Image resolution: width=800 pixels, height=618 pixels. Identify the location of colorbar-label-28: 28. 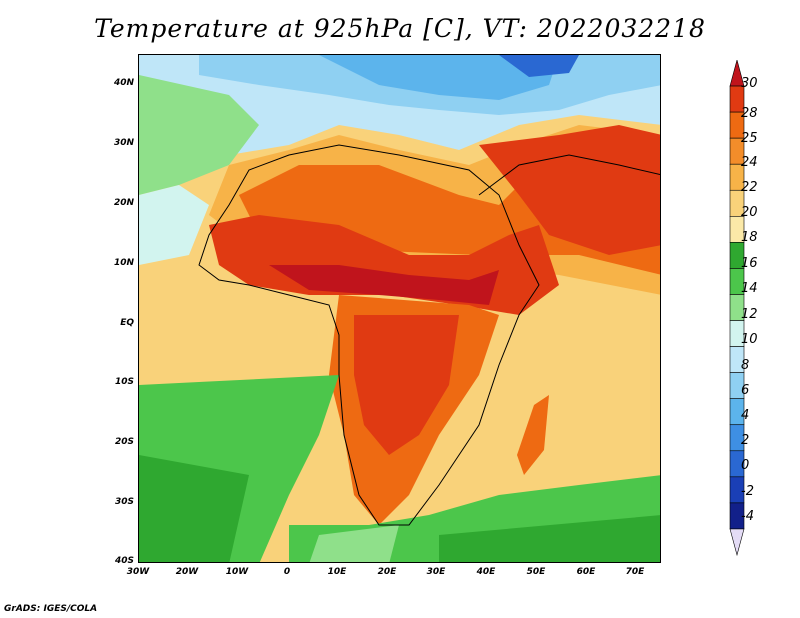
(749, 113).